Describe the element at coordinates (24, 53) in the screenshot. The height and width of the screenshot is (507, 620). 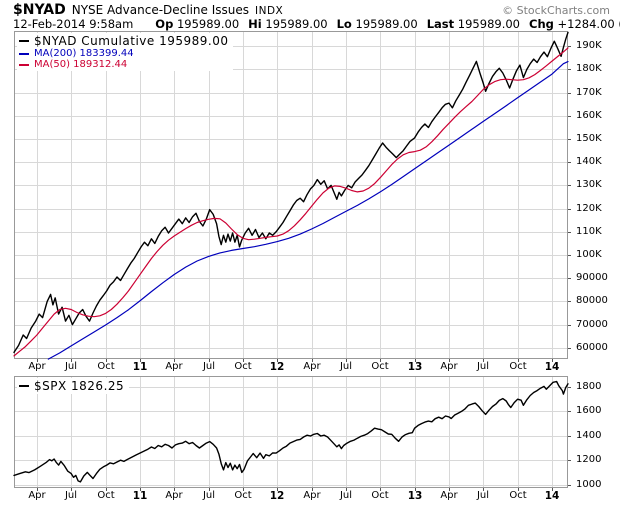
I see `ma200-line-swatch` at that location.